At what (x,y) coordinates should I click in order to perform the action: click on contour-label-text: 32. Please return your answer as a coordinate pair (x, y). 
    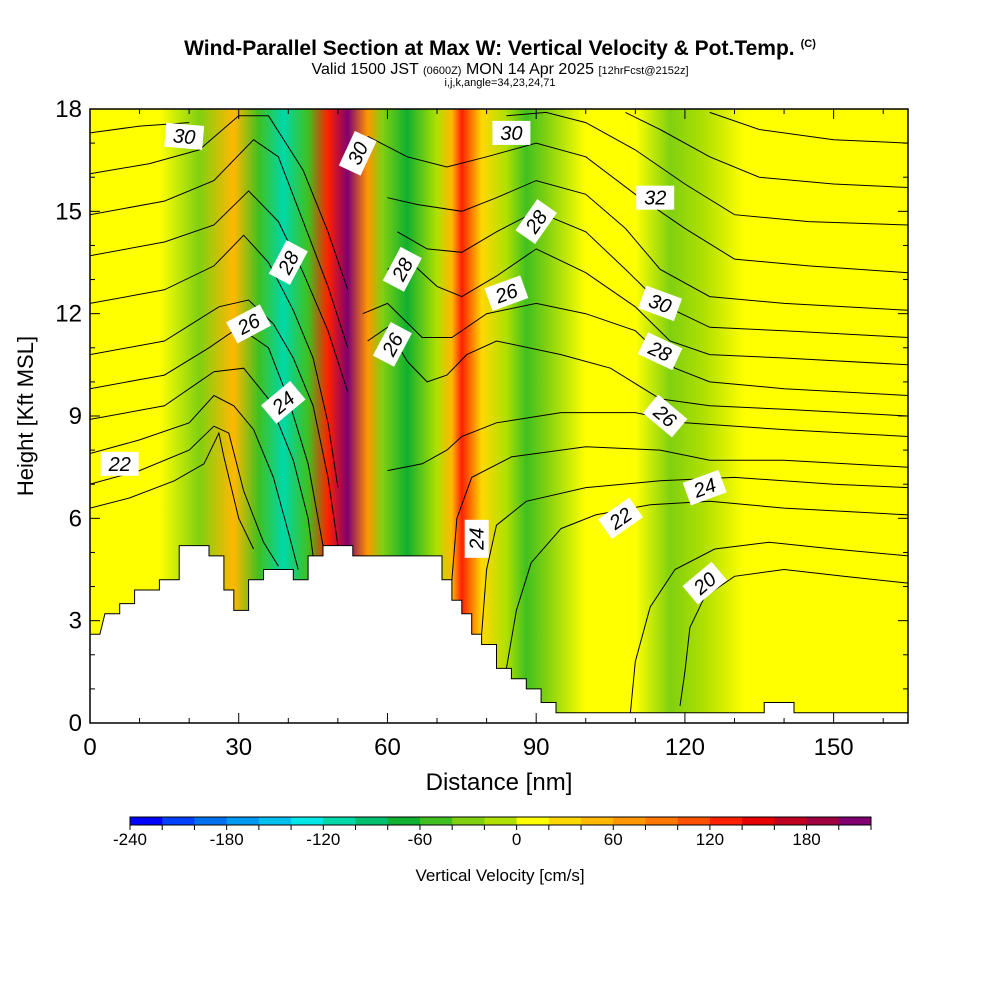
    Looking at the image, I should click on (655, 199).